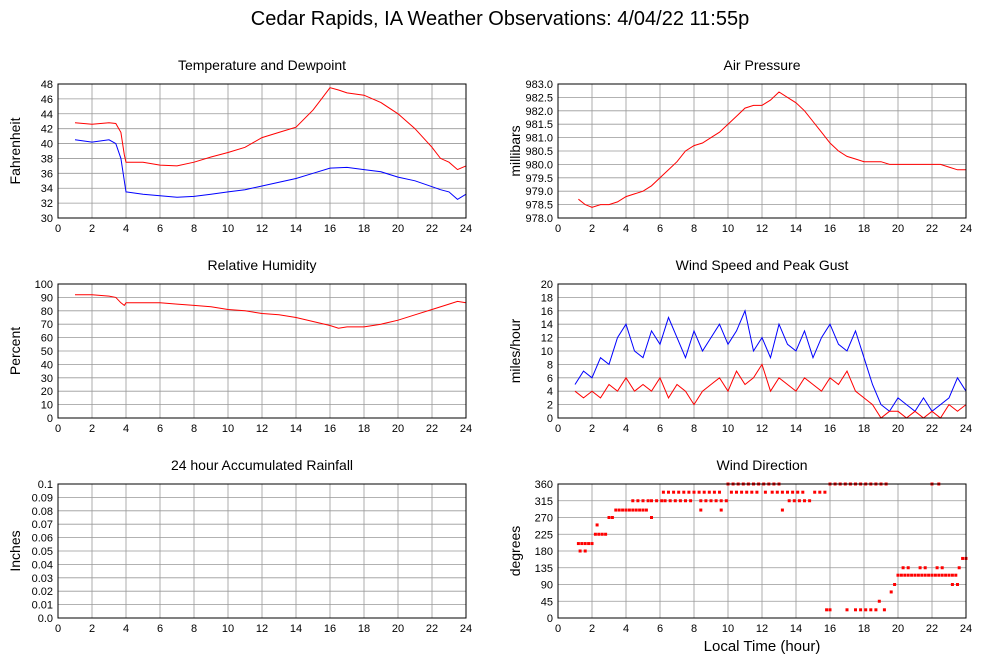 The height and width of the screenshot is (660, 1000). Describe the element at coordinates (515, 350) in the screenshot. I see `y-axis-label: miles/hour` at that location.